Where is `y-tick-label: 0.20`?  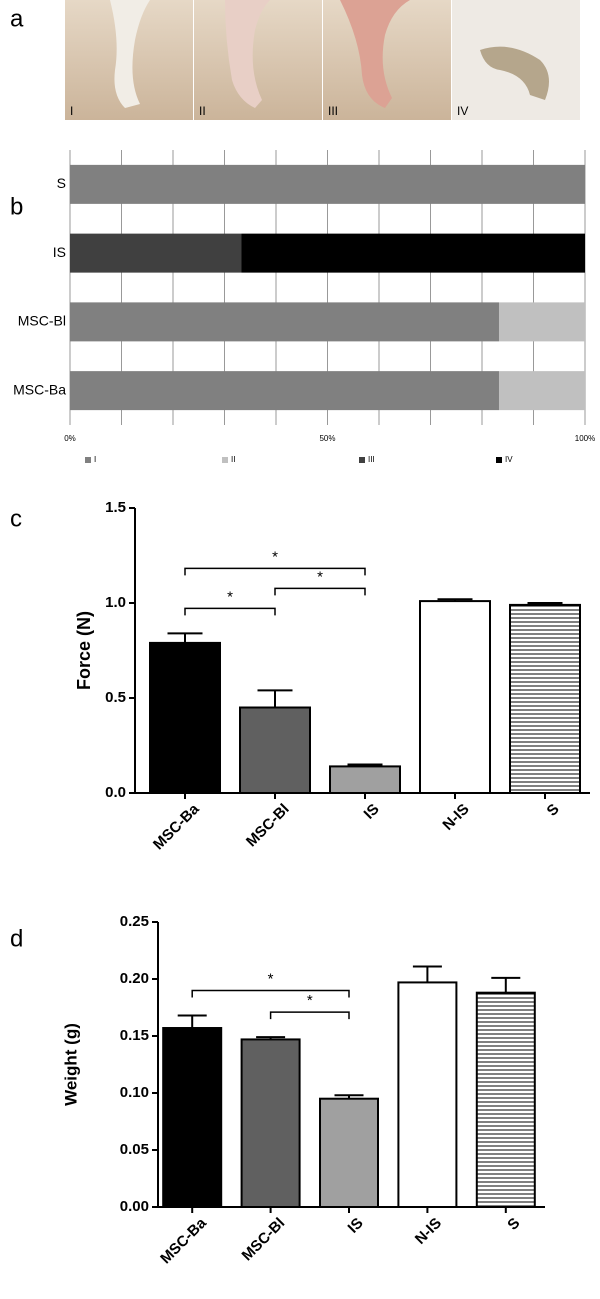 y-tick-label: 0.20 is located at coordinates (134, 978).